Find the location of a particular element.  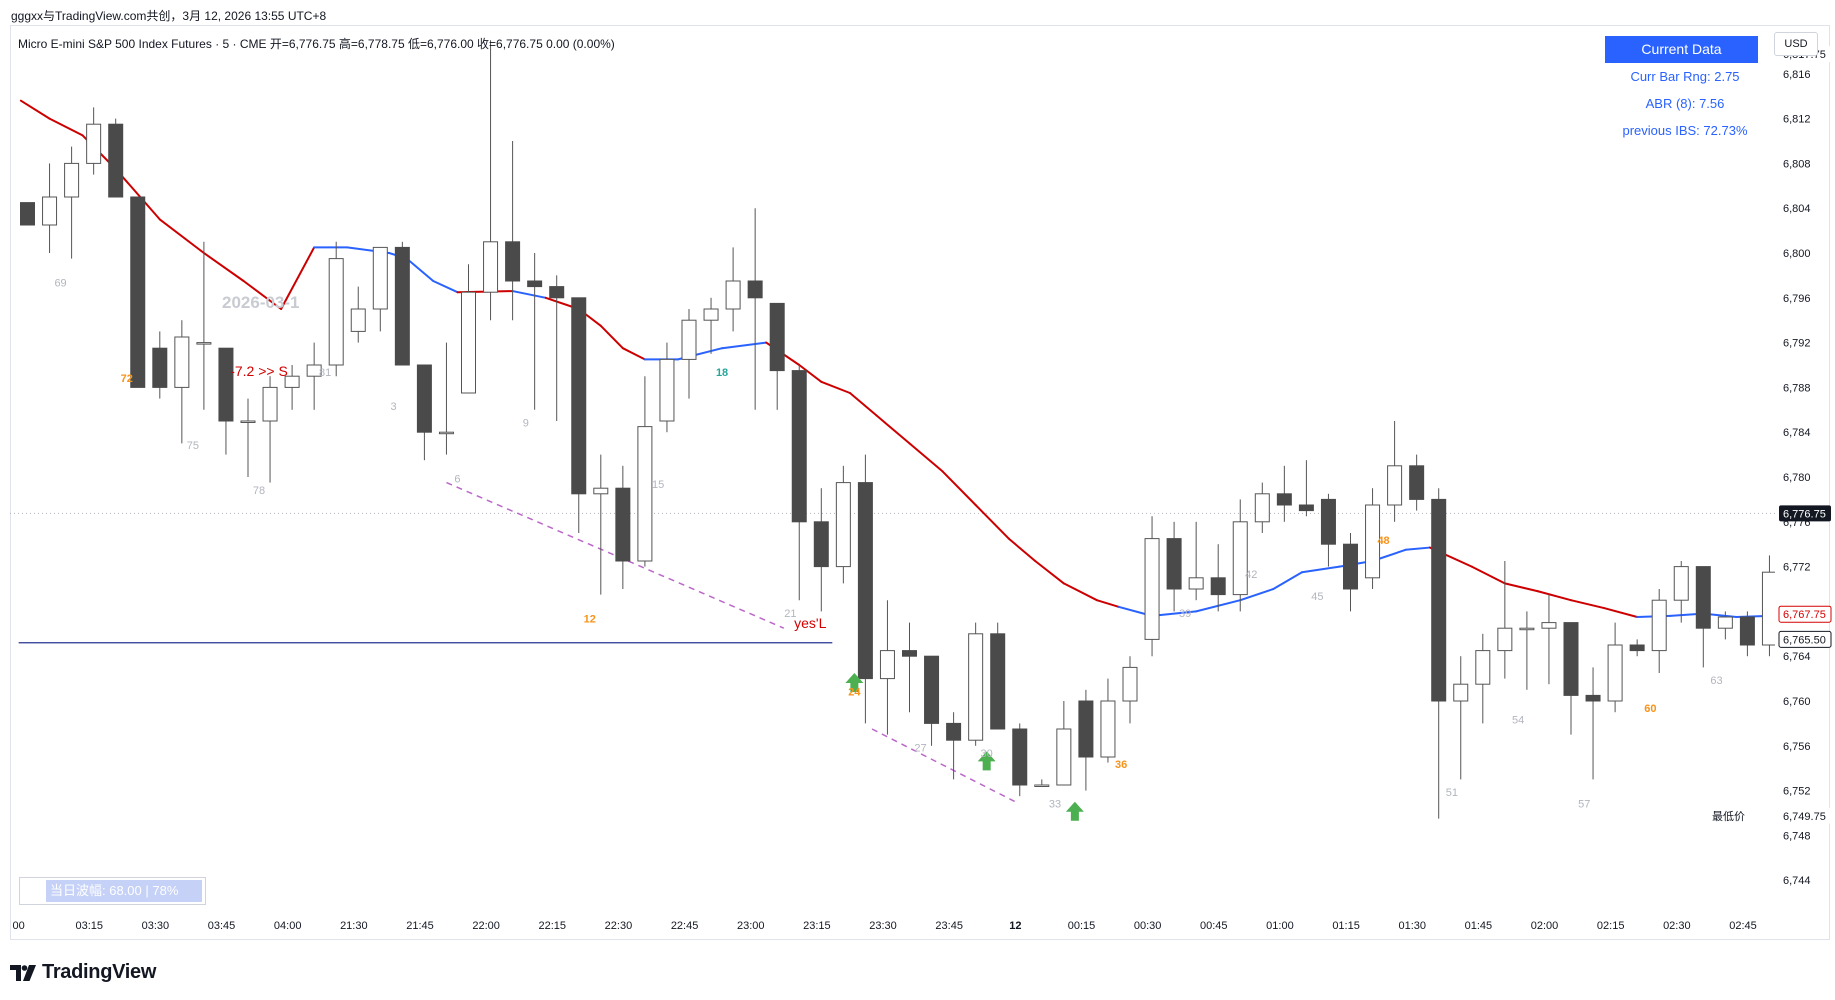

price-badge-label: 6,749.75 is located at coordinates (1804, 817).